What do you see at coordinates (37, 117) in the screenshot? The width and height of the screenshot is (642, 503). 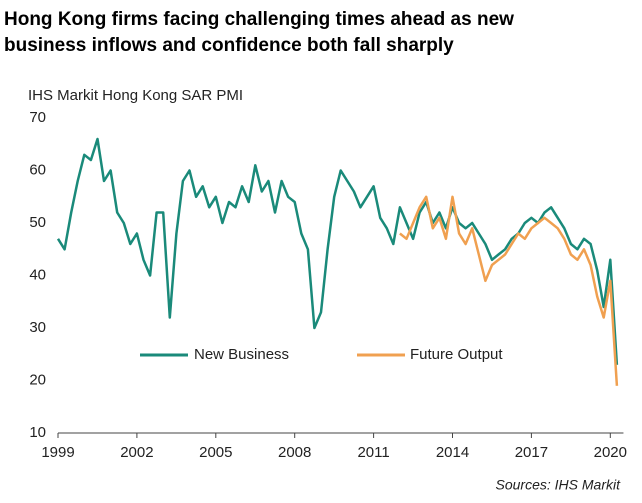 I see `y-tick-label: 70` at bounding box center [37, 117].